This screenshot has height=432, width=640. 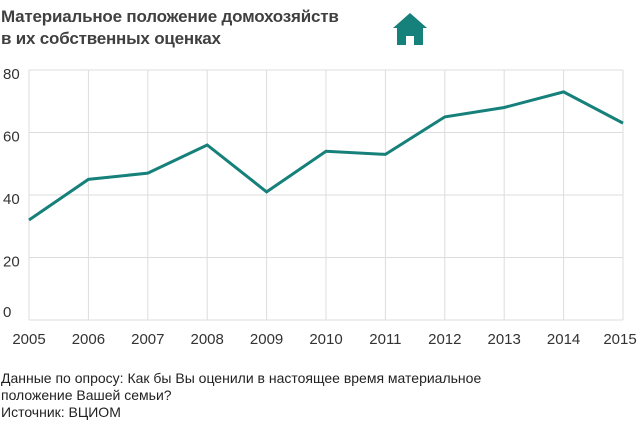 What do you see at coordinates (147, 339) in the screenshot?
I see `x-tick-label: 2007` at bounding box center [147, 339].